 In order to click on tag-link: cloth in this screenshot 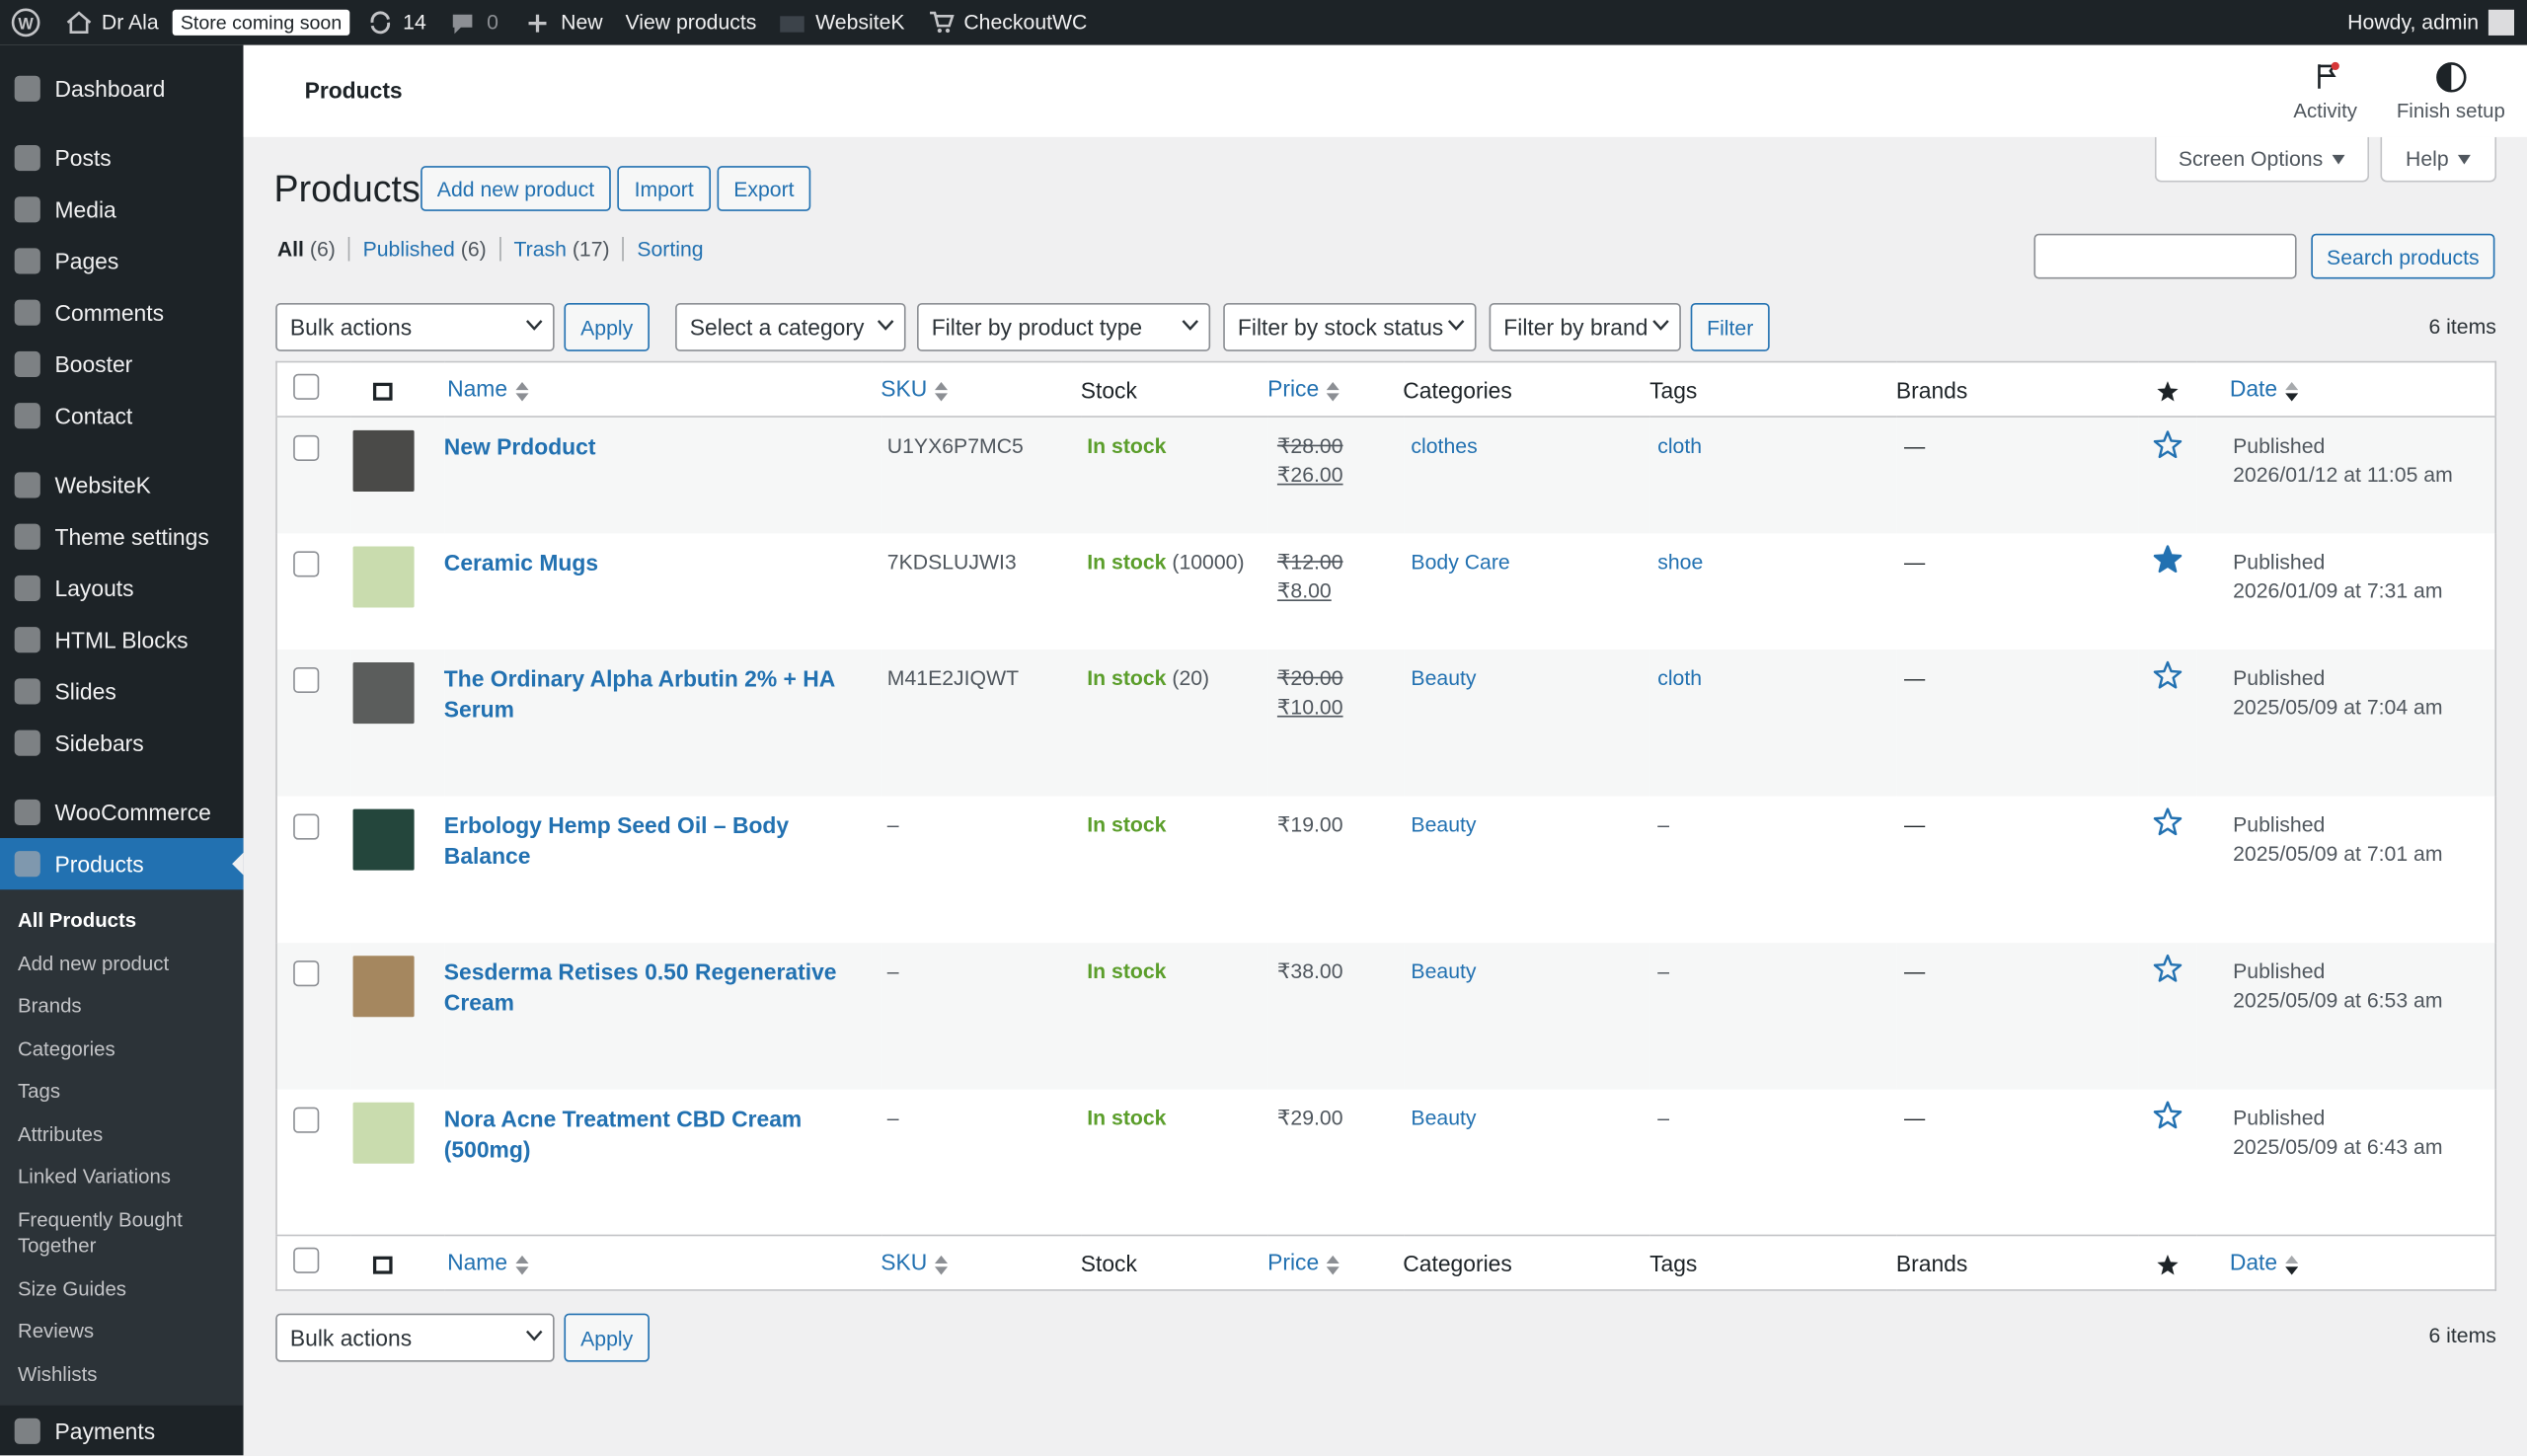, I will do `click(1680, 676)`.